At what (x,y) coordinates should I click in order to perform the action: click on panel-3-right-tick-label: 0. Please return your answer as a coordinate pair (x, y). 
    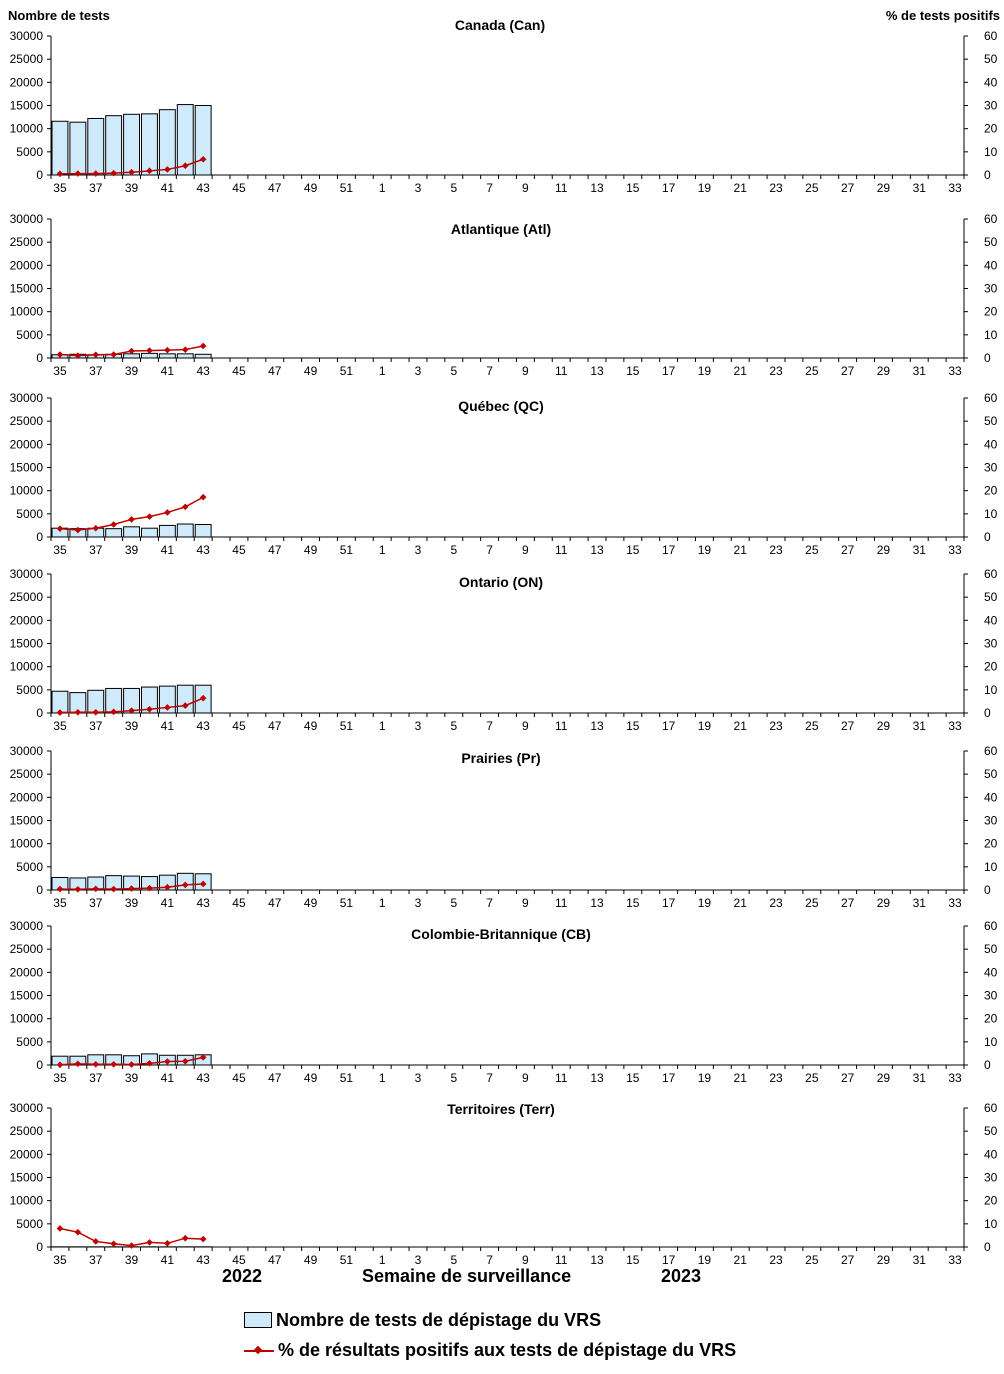
    Looking at the image, I should click on (987, 713).